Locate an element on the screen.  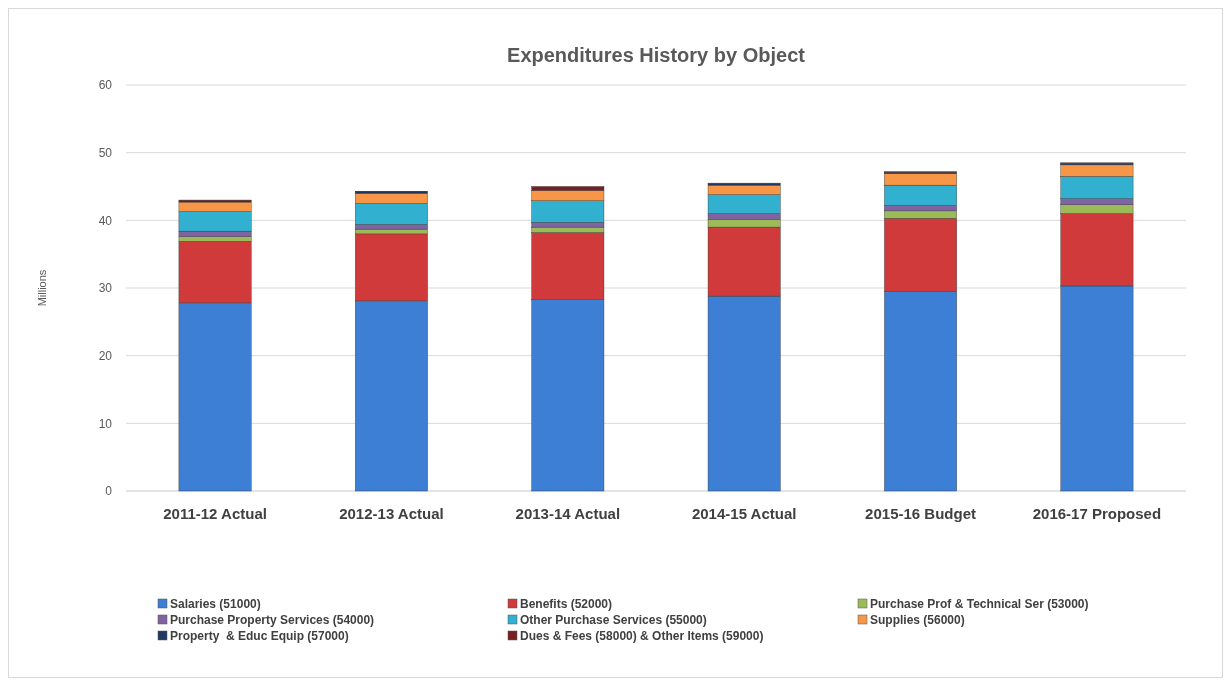
legend-label: Purchase Property Services (54000) is located at coordinates (272, 620).